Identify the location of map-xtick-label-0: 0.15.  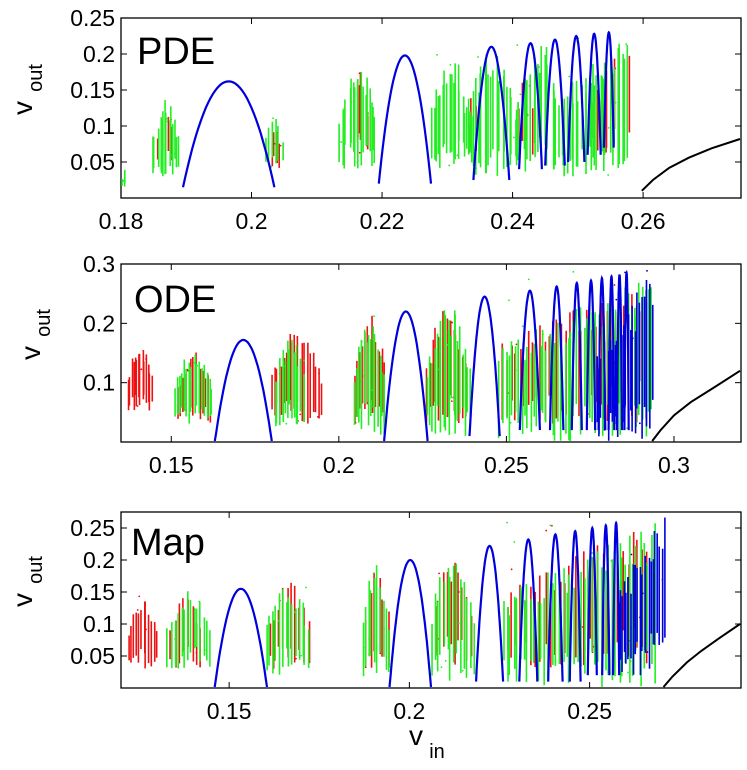
(229, 711).